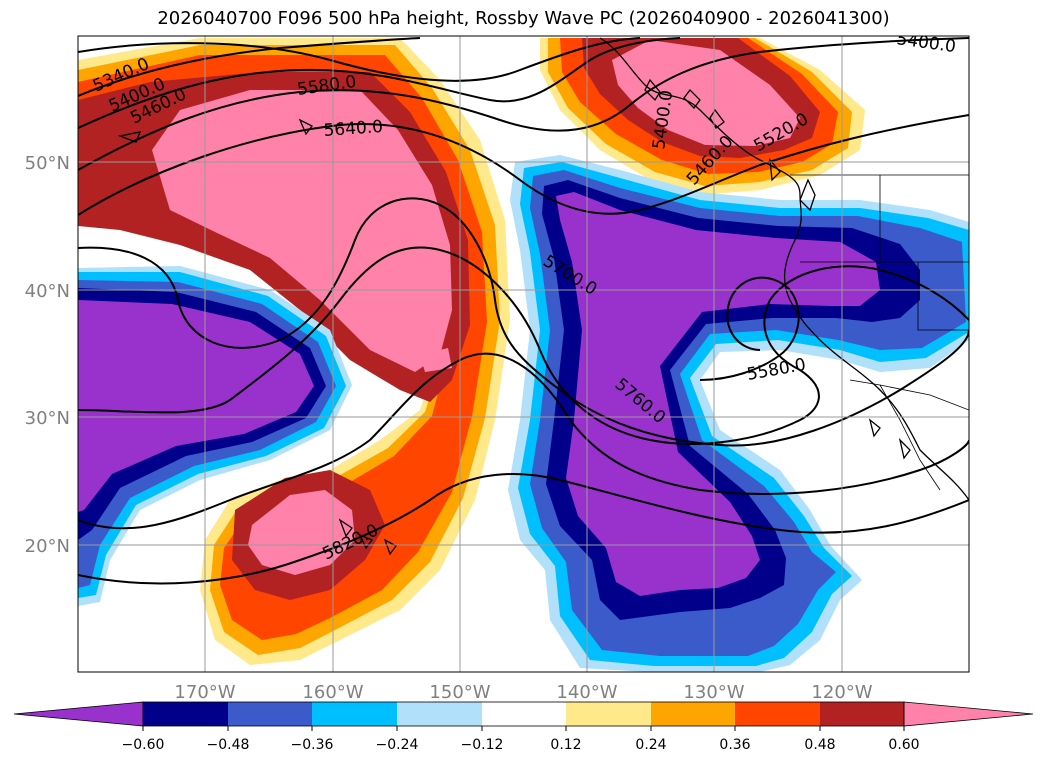 This screenshot has width=1047, height=765. Describe the element at coordinates (702, 116) in the screenshot. I see `anomaly-region-northeast-positive` at that location.